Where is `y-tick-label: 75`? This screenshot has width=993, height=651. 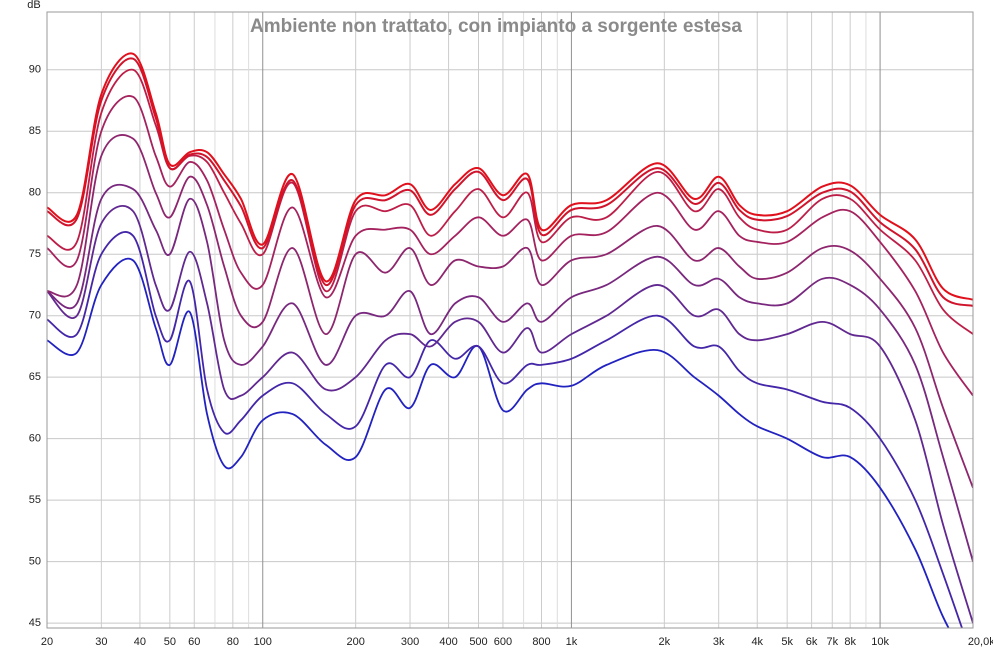
y-tick-label: 75 is located at coordinates (35, 254).